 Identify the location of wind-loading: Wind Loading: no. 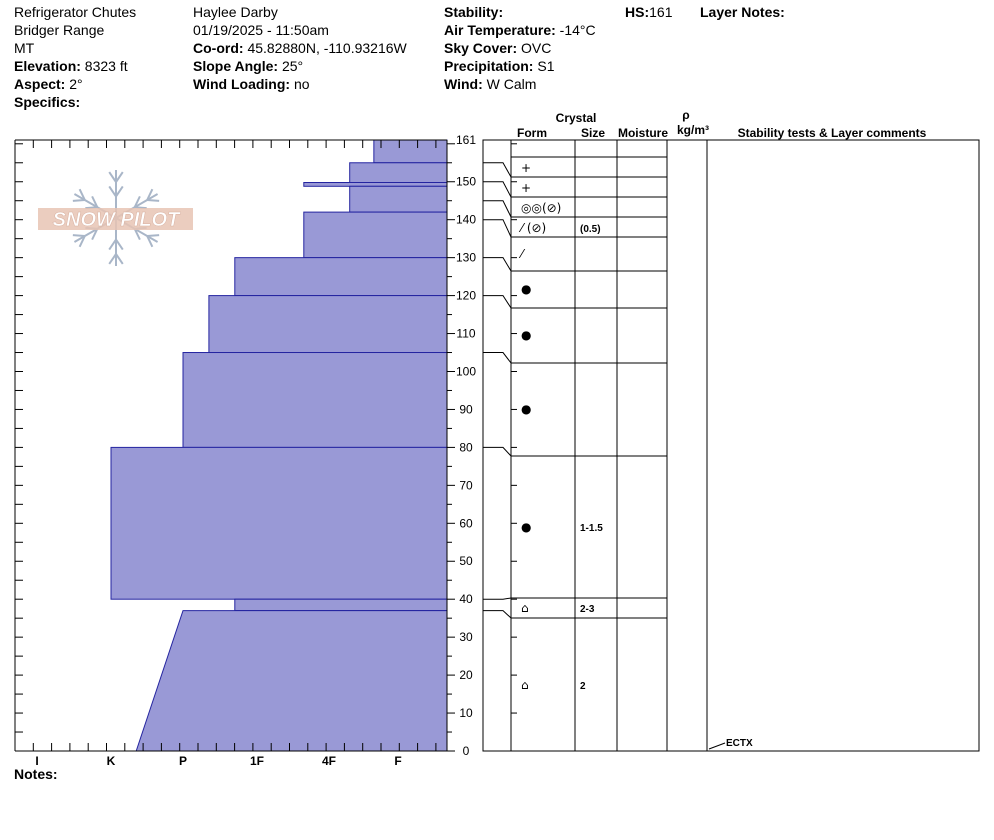
(300, 84).